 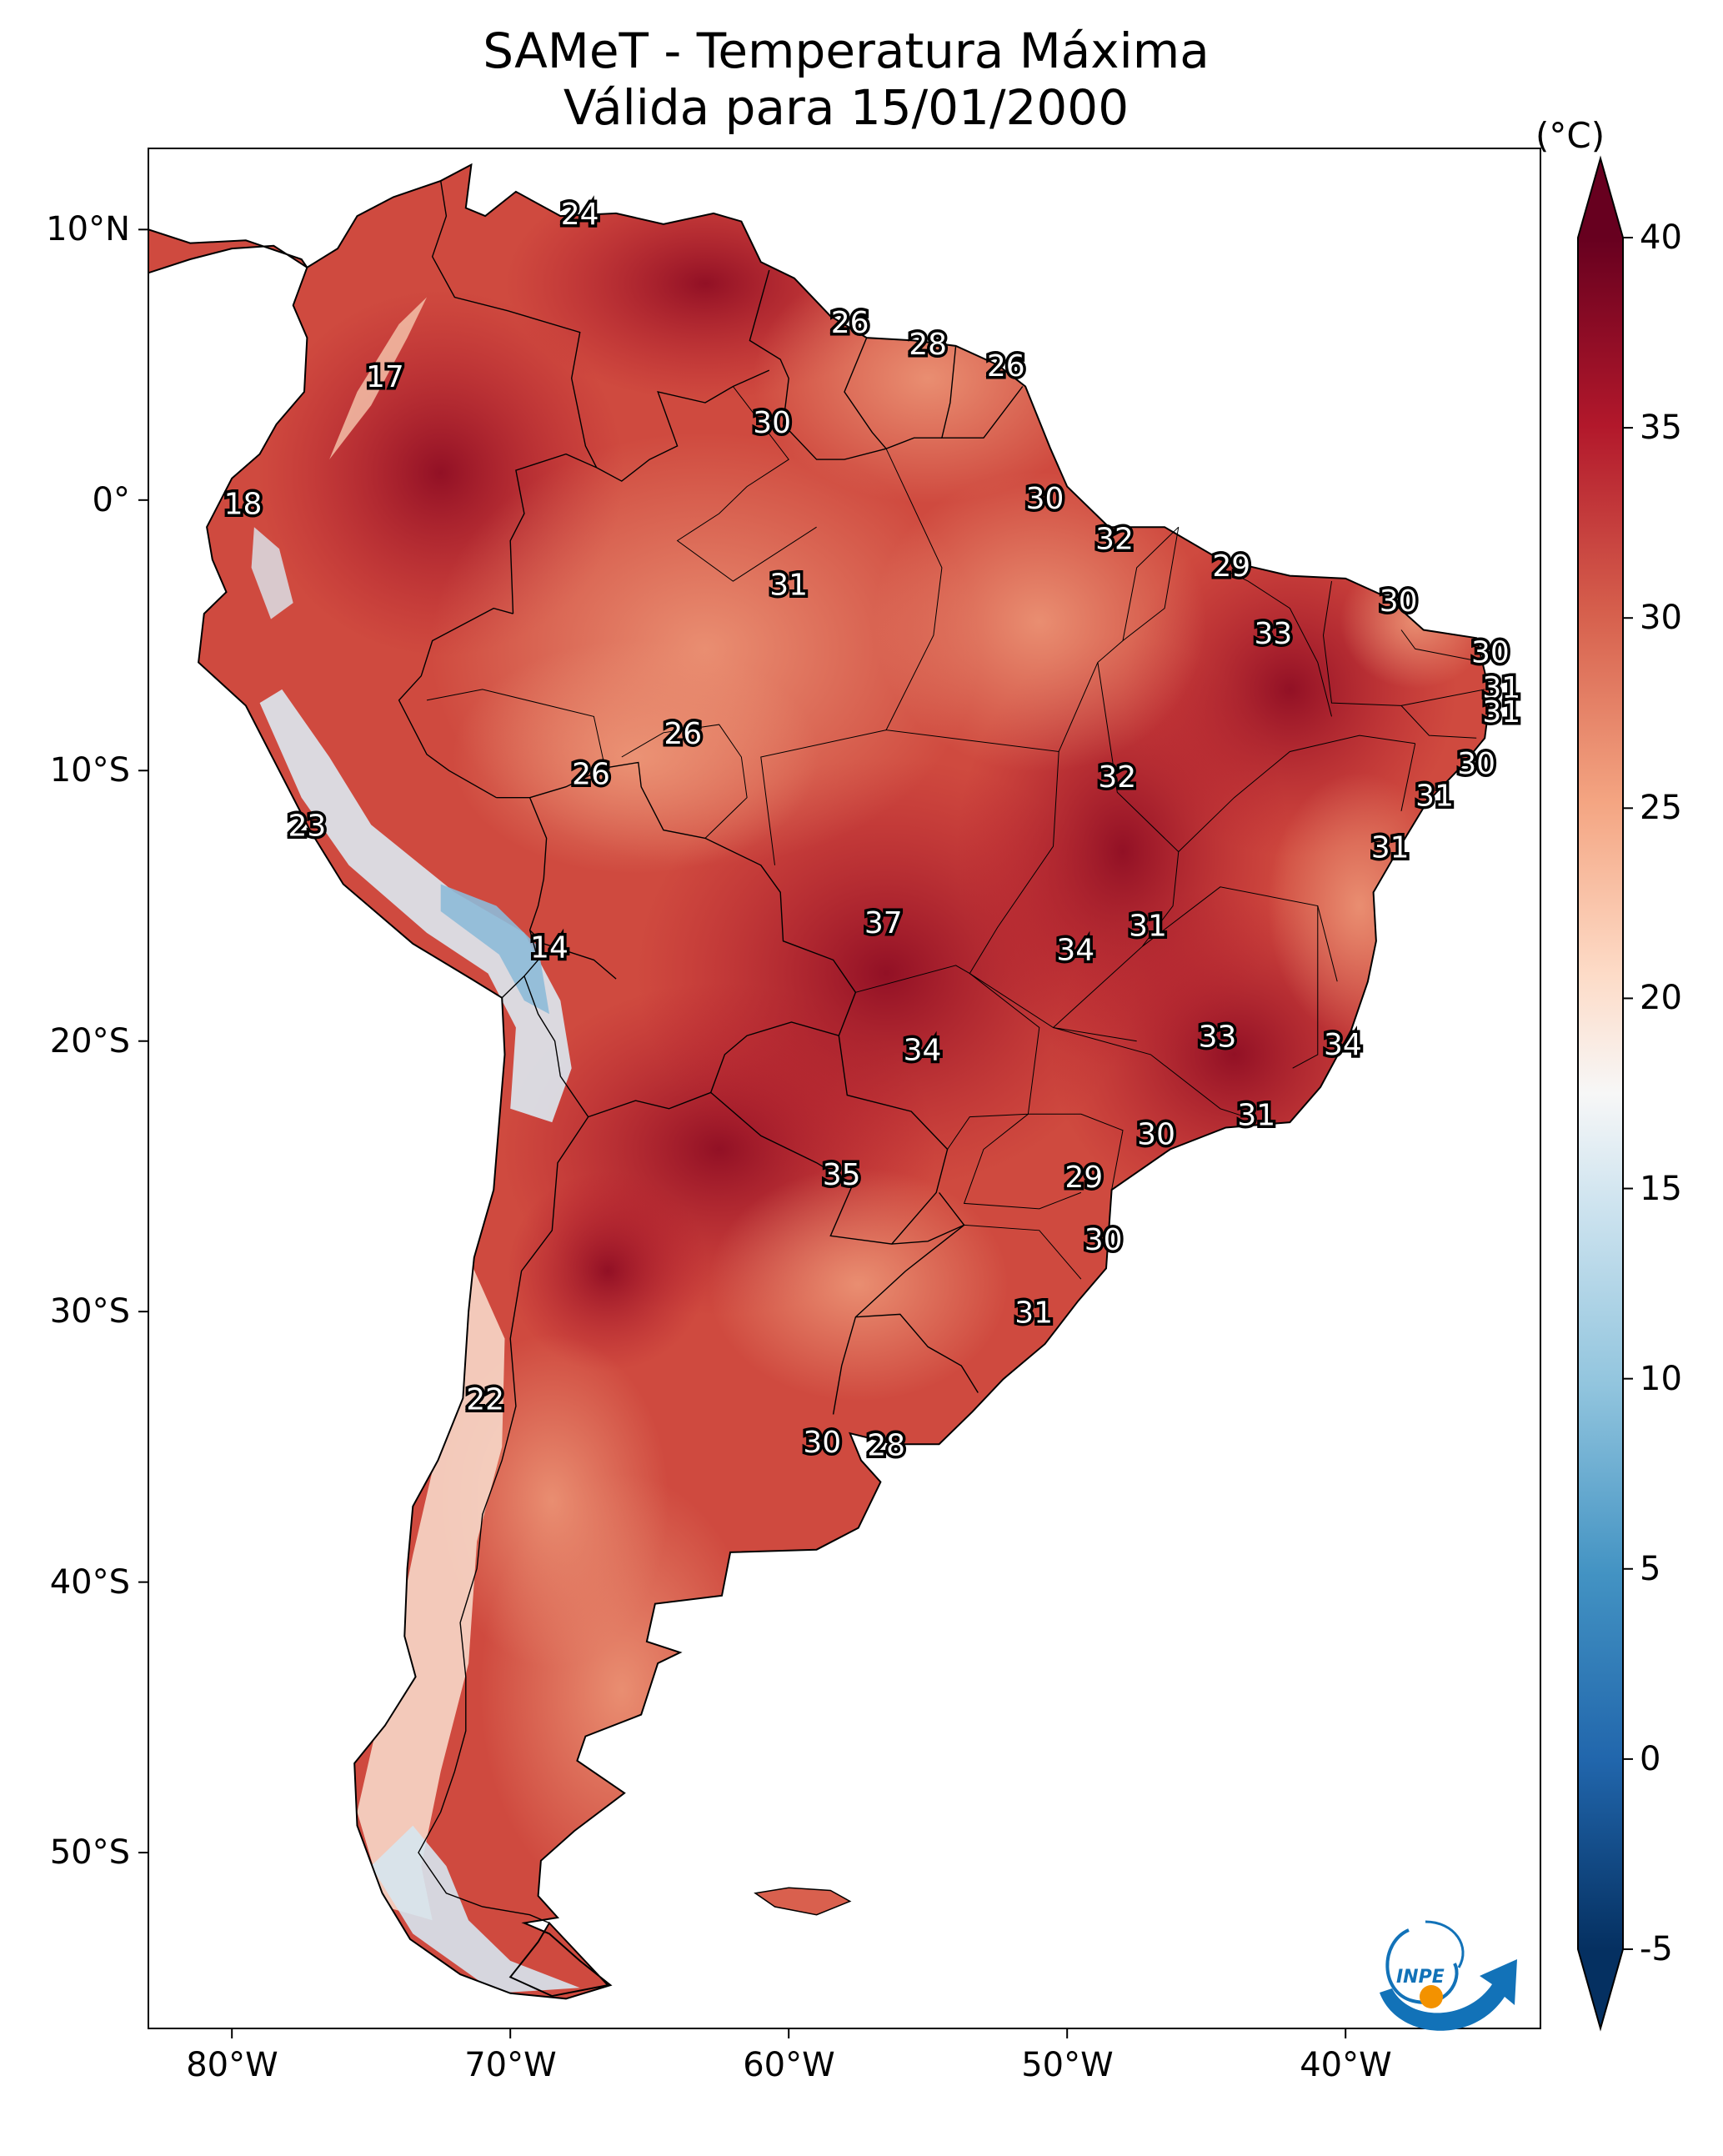 What do you see at coordinates (89, 1311) in the screenshot?
I see `lat-tick-label: 30°S` at bounding box center [89, 1311].